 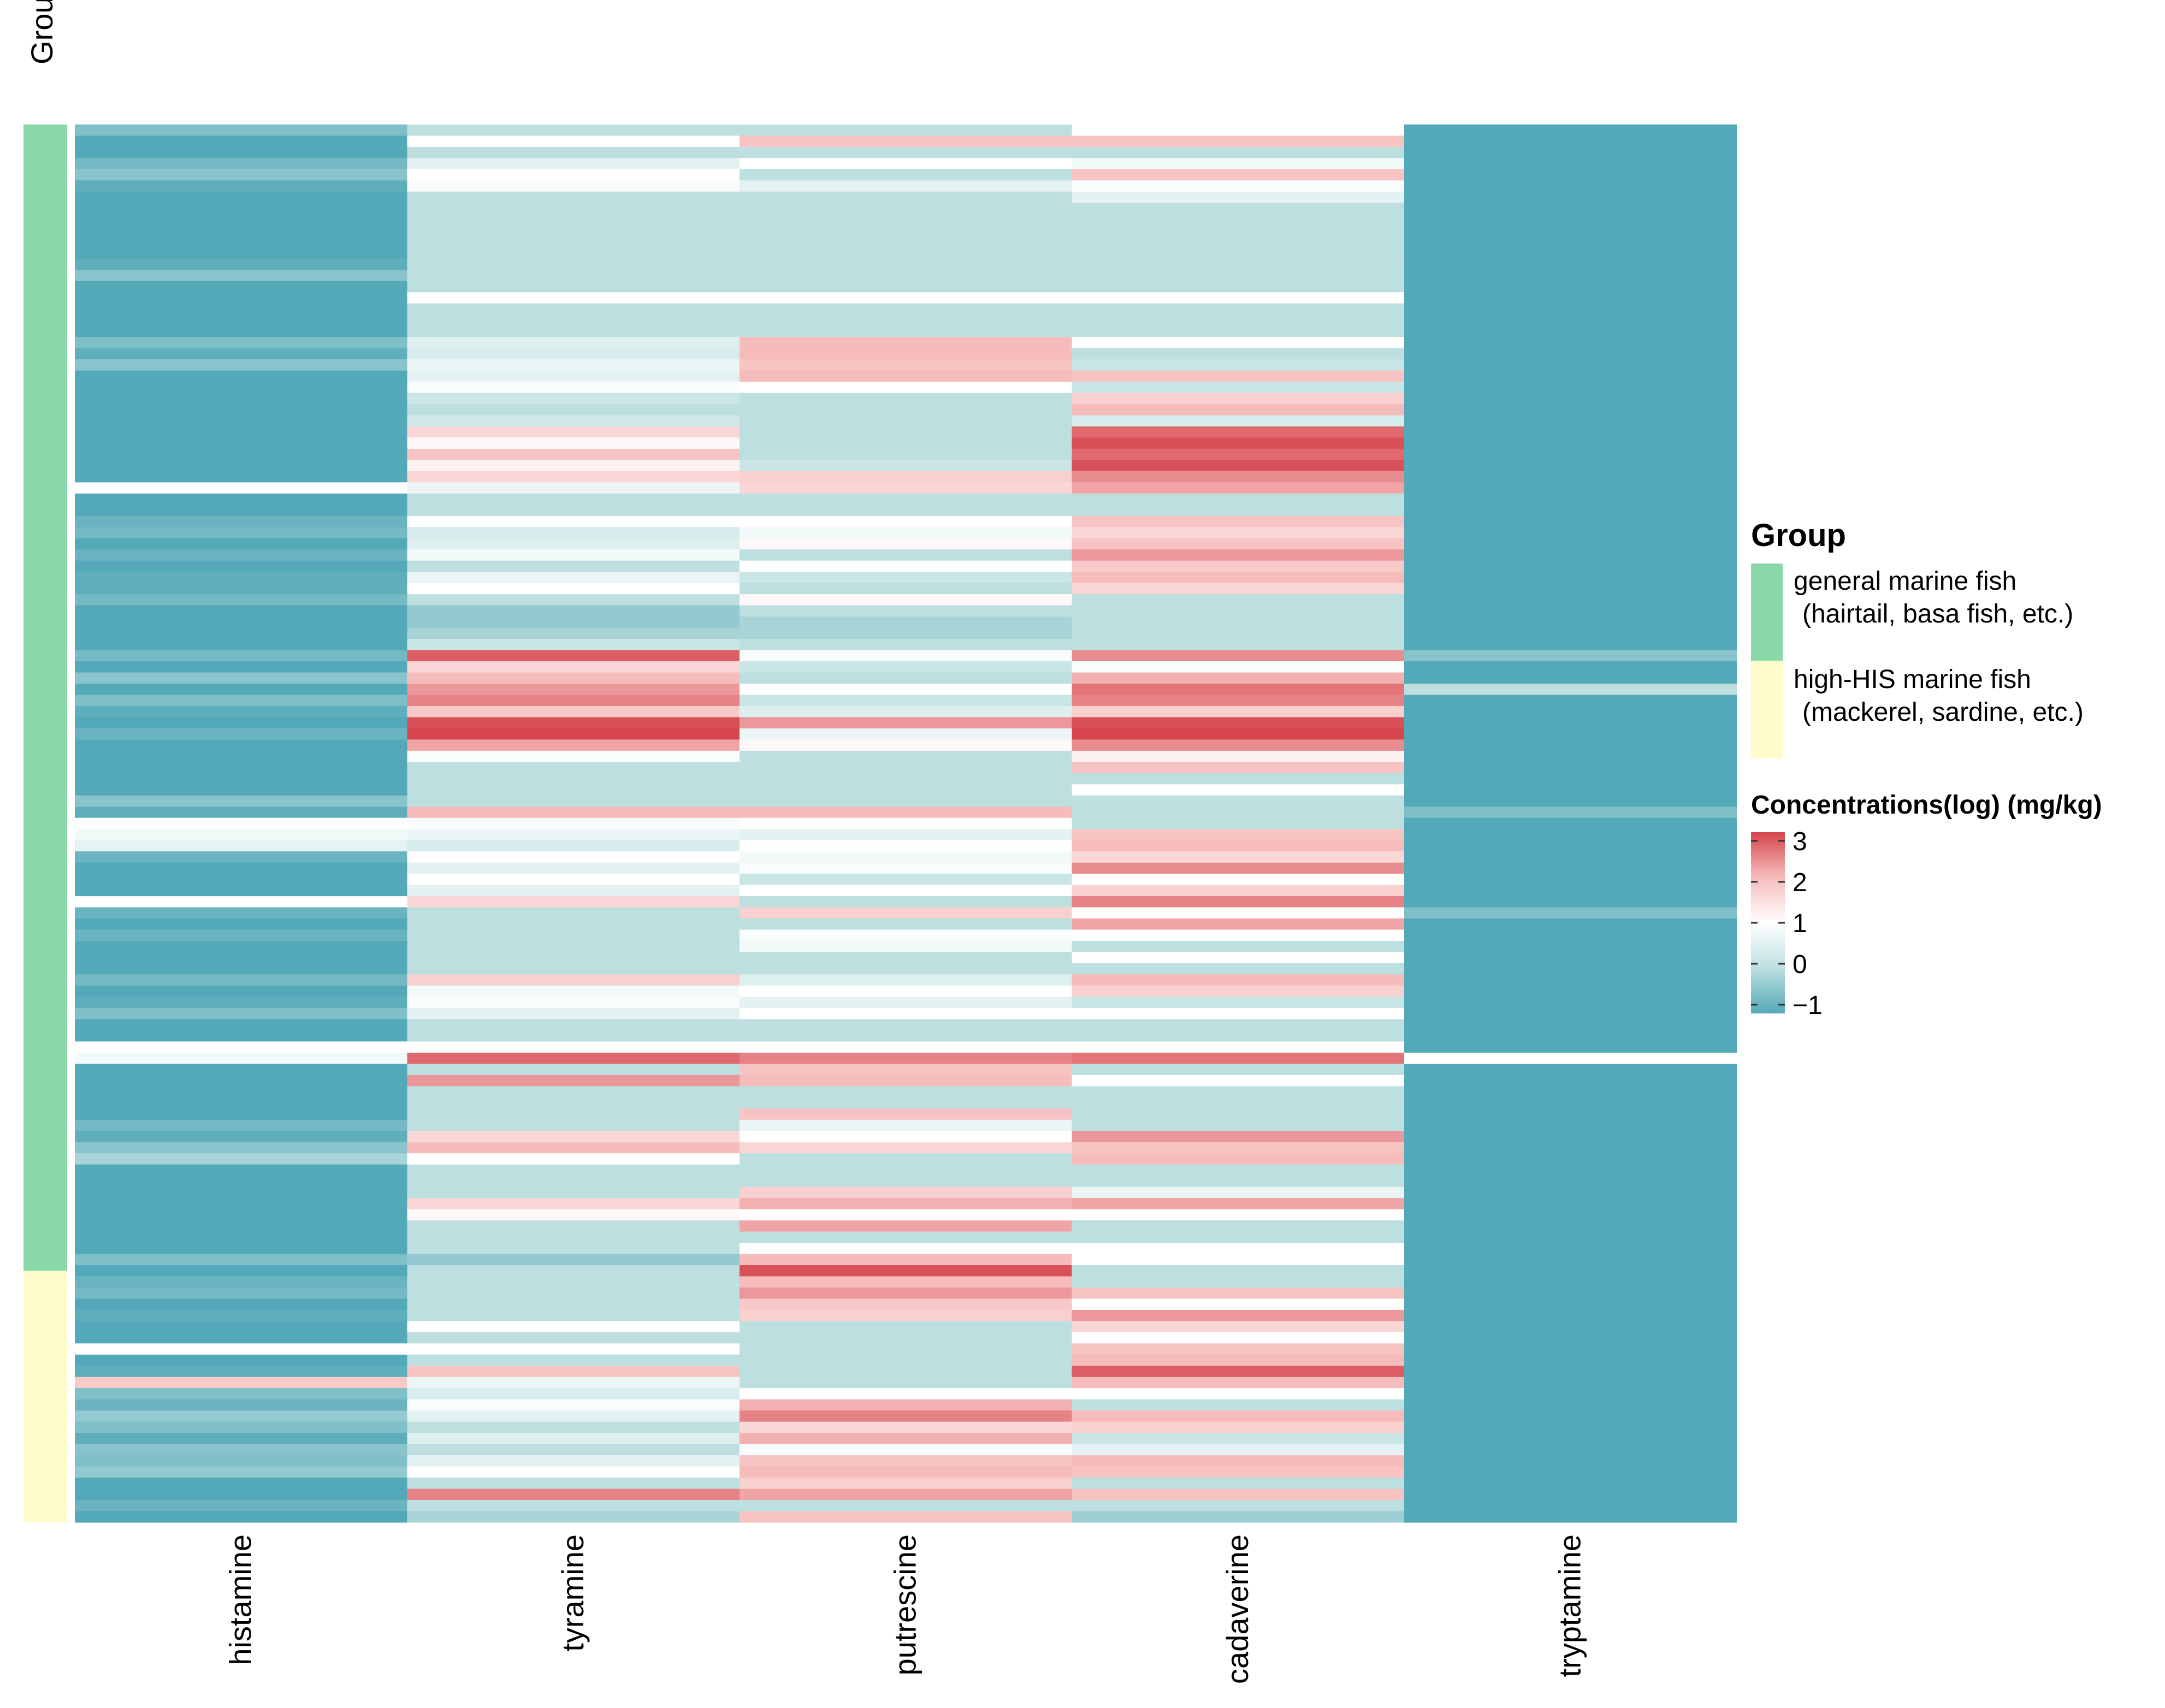 I want to click on group-annotation-bar, so click(x=45, y=823).